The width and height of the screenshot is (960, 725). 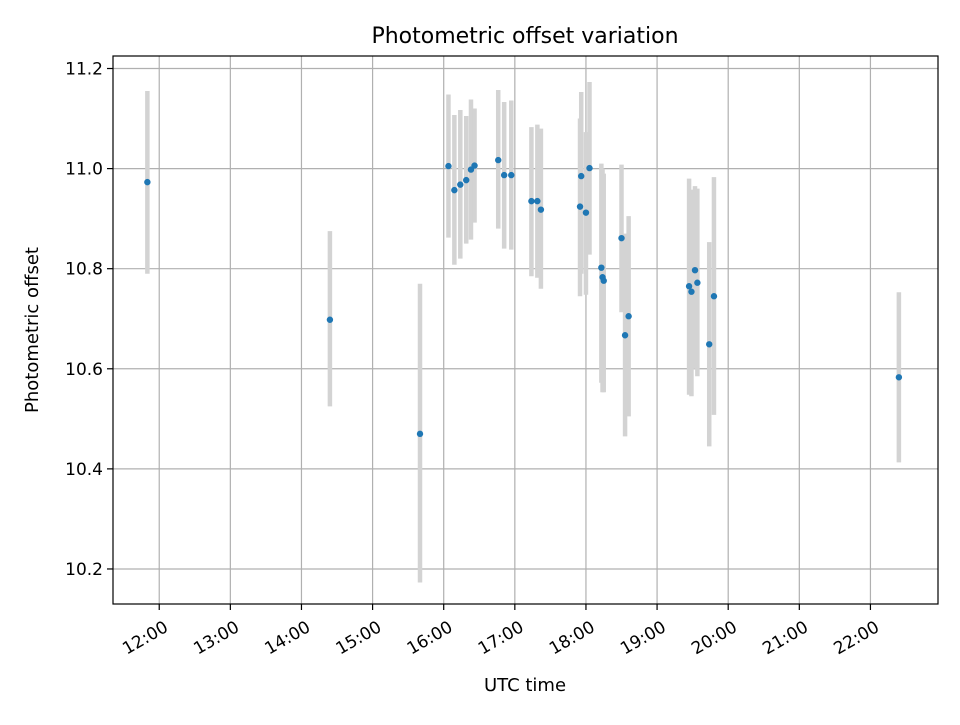 What do you see at coordinates (32, 330) in the screenshot?
I see `y-axis-label: Photometric offset` at bounding box center [32, 330].